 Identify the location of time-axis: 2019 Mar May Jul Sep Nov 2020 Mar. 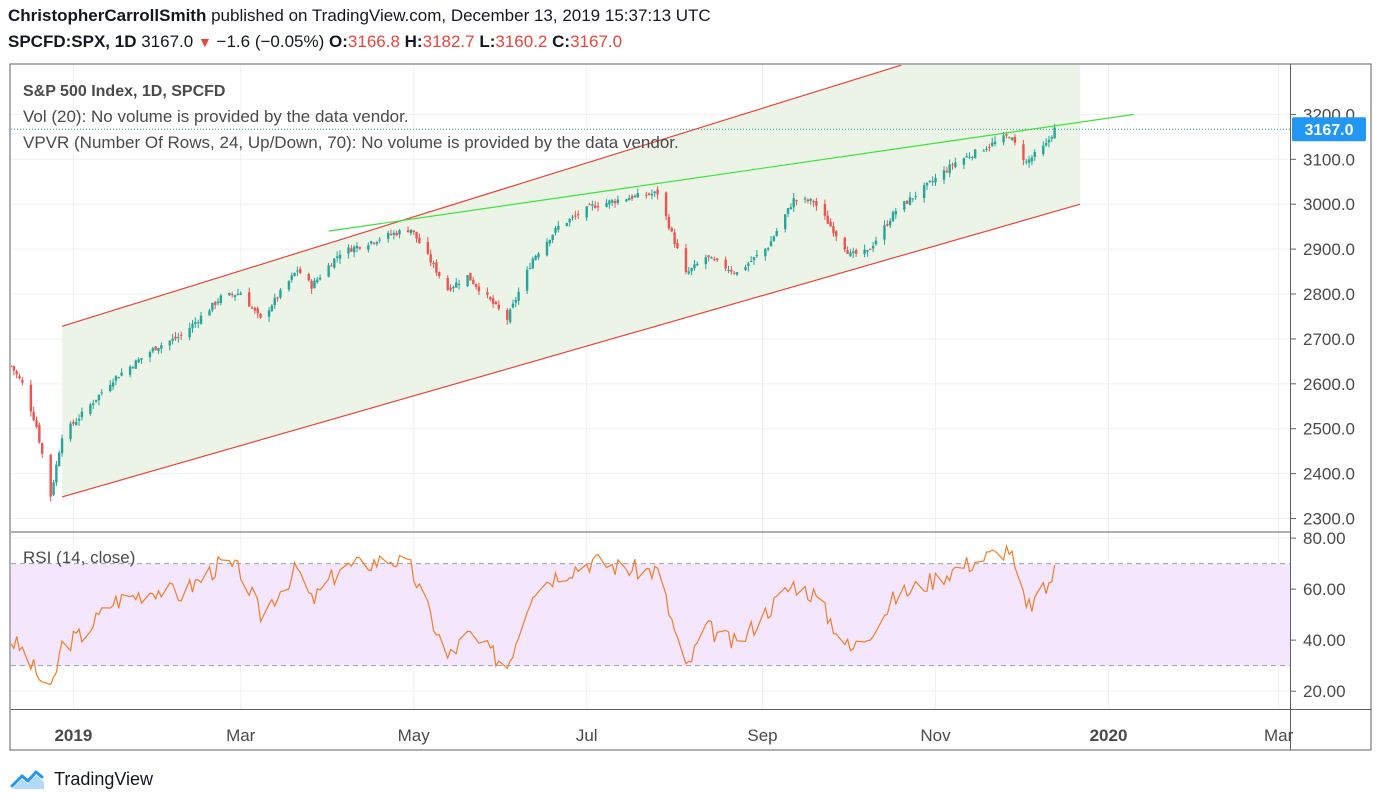
(673, 735).